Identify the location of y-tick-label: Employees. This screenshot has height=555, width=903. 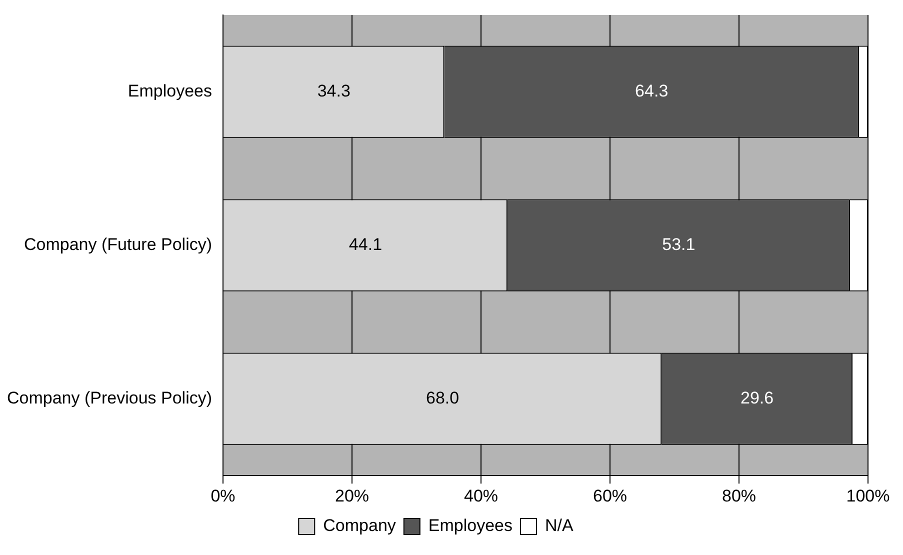
(170, 90).